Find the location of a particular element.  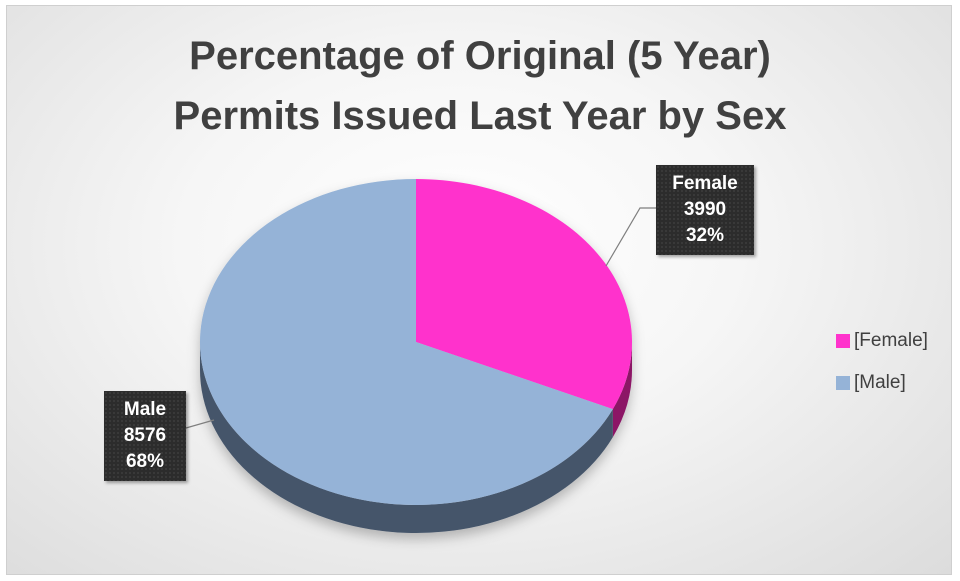

data-label-female-value: 3990 is located at coordinates (705, 209).